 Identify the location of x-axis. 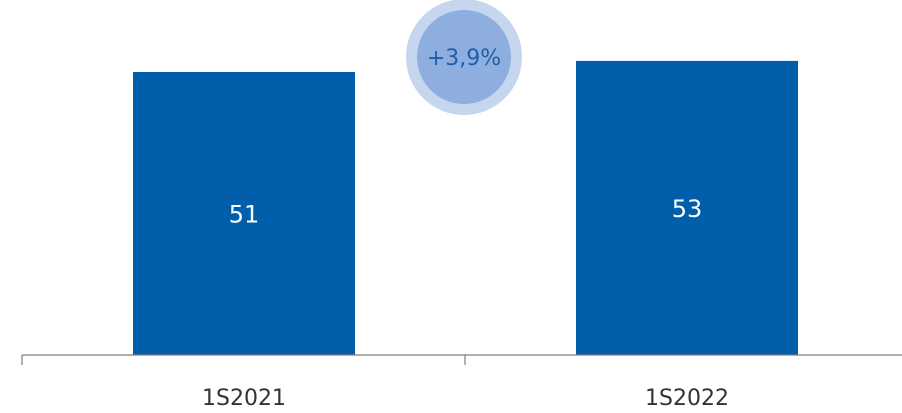
(461, 359).